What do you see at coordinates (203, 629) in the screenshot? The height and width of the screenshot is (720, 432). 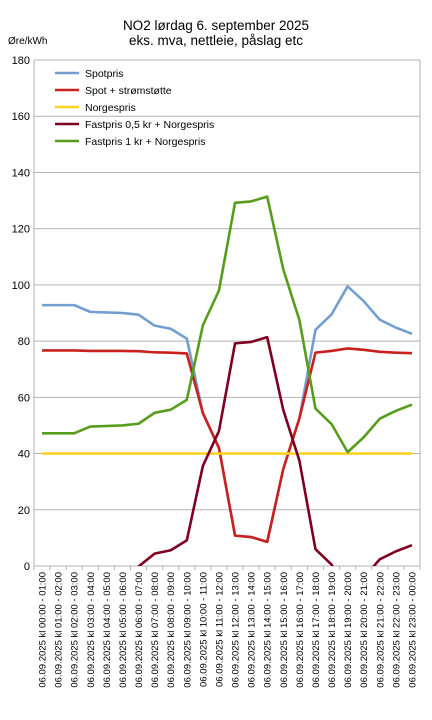 I see `x-tick-label: 06.09.2025 kl 10:00 - 11:00` at bounding box center [203, 629].